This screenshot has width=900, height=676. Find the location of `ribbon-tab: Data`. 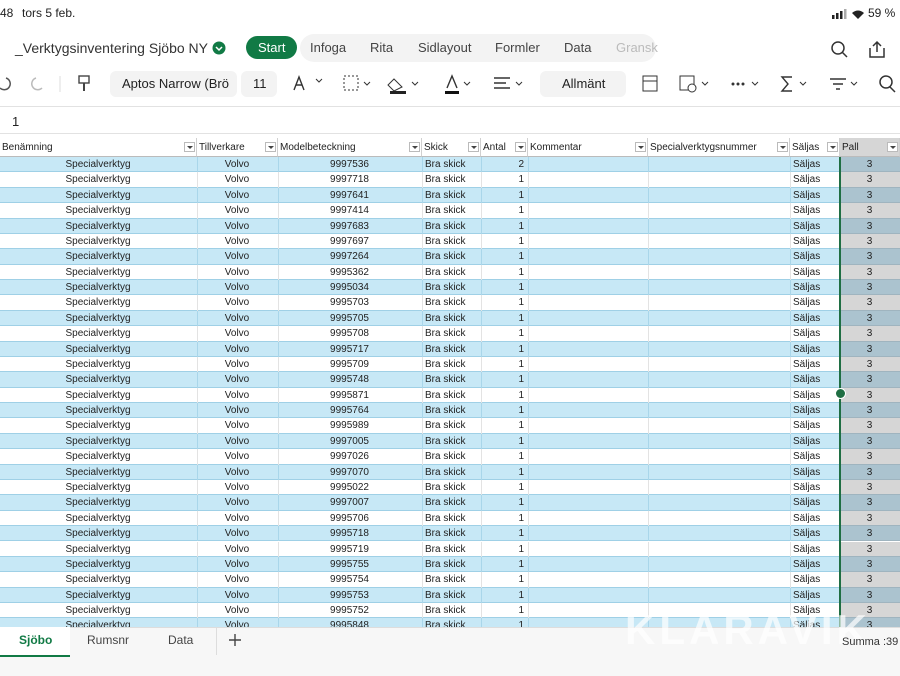

ribbon-tab: Data is located at coordinates (577, 47).